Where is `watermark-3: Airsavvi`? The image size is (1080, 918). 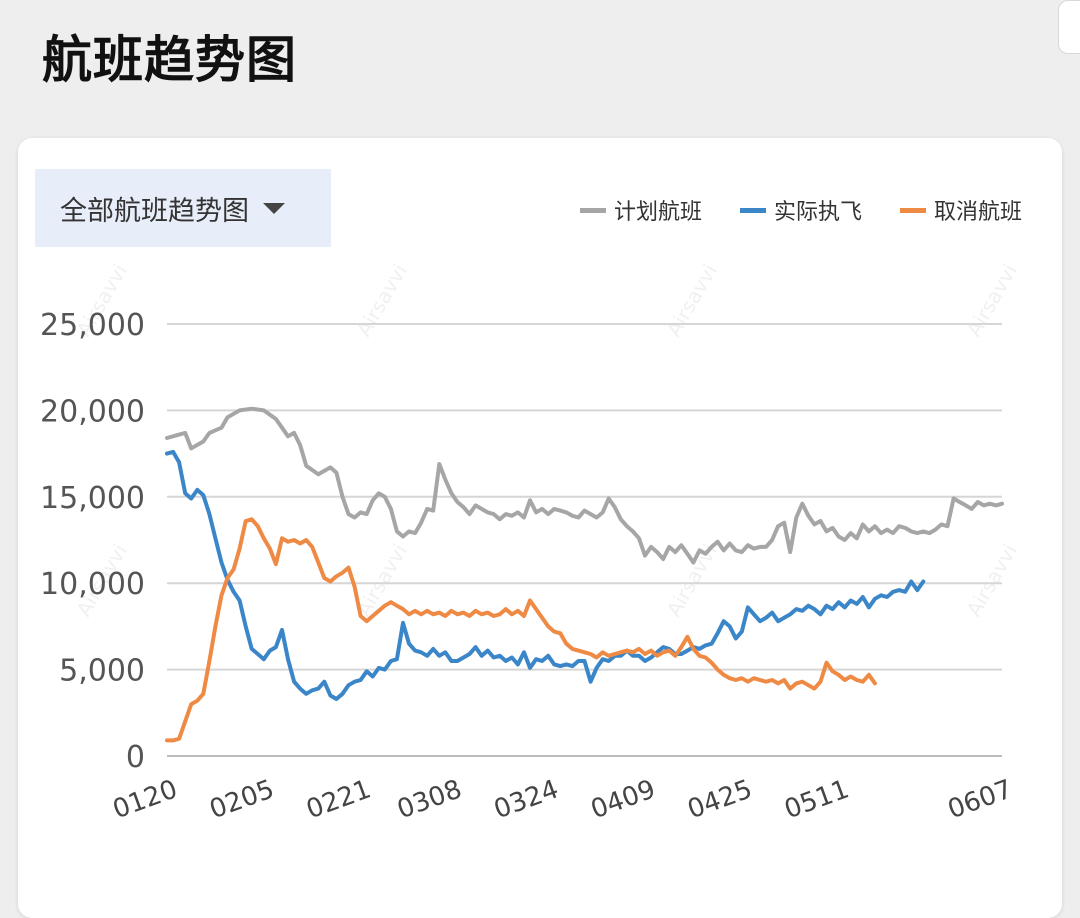
watermark-3: Airsavvi is located at coordinates (992, 300).